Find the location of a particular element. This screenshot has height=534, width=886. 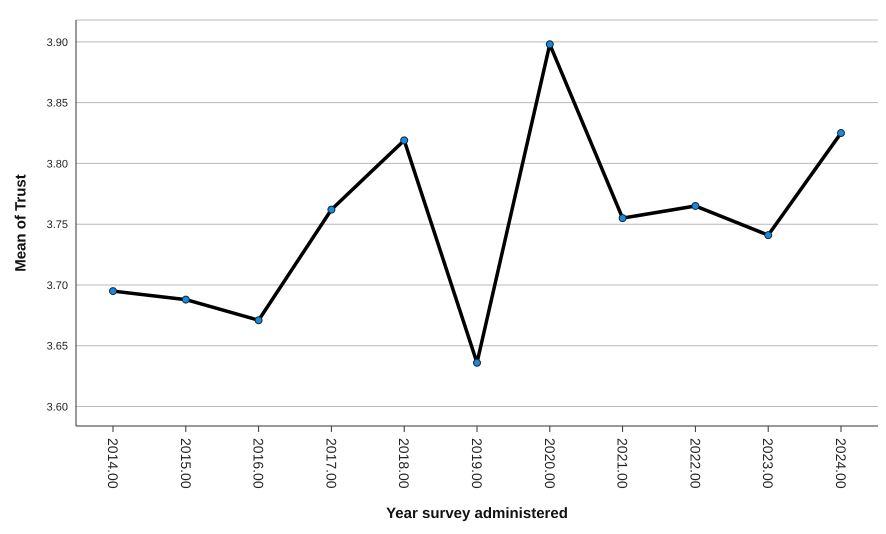

y-tick-label: 3.70 is located at coordinates (57, 286).